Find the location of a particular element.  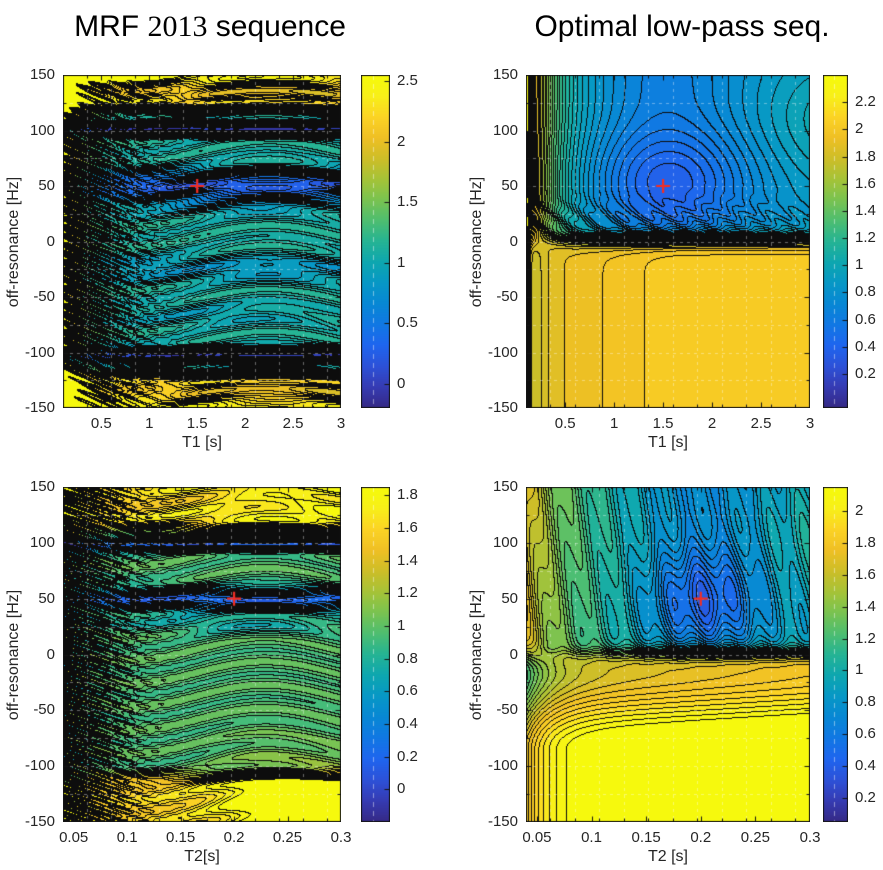

left-column-title: MRF 2013 sequence is located at coordinates (210, 27).